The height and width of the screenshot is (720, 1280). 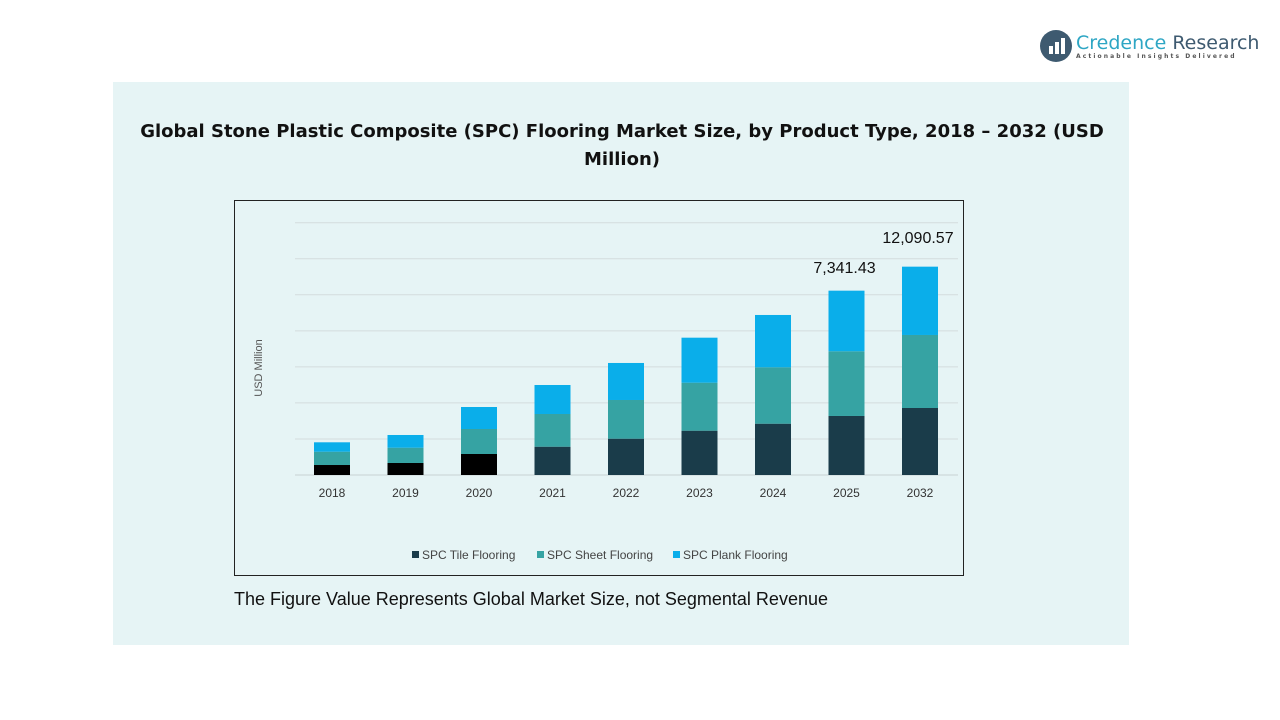 What do you see at coordinates (917, 238) in the screenshot?
I see `data-label: 12,090.57` at bounding box center [917, 238].